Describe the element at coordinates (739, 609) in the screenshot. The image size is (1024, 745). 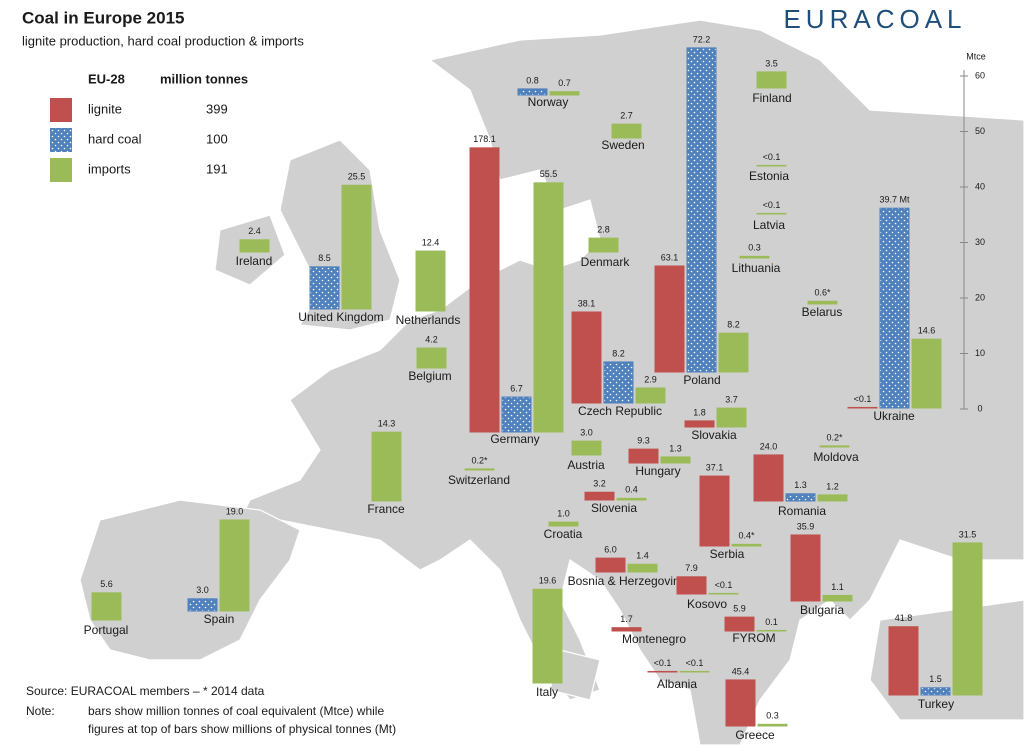
I see `value-label: 5.9` at that location.